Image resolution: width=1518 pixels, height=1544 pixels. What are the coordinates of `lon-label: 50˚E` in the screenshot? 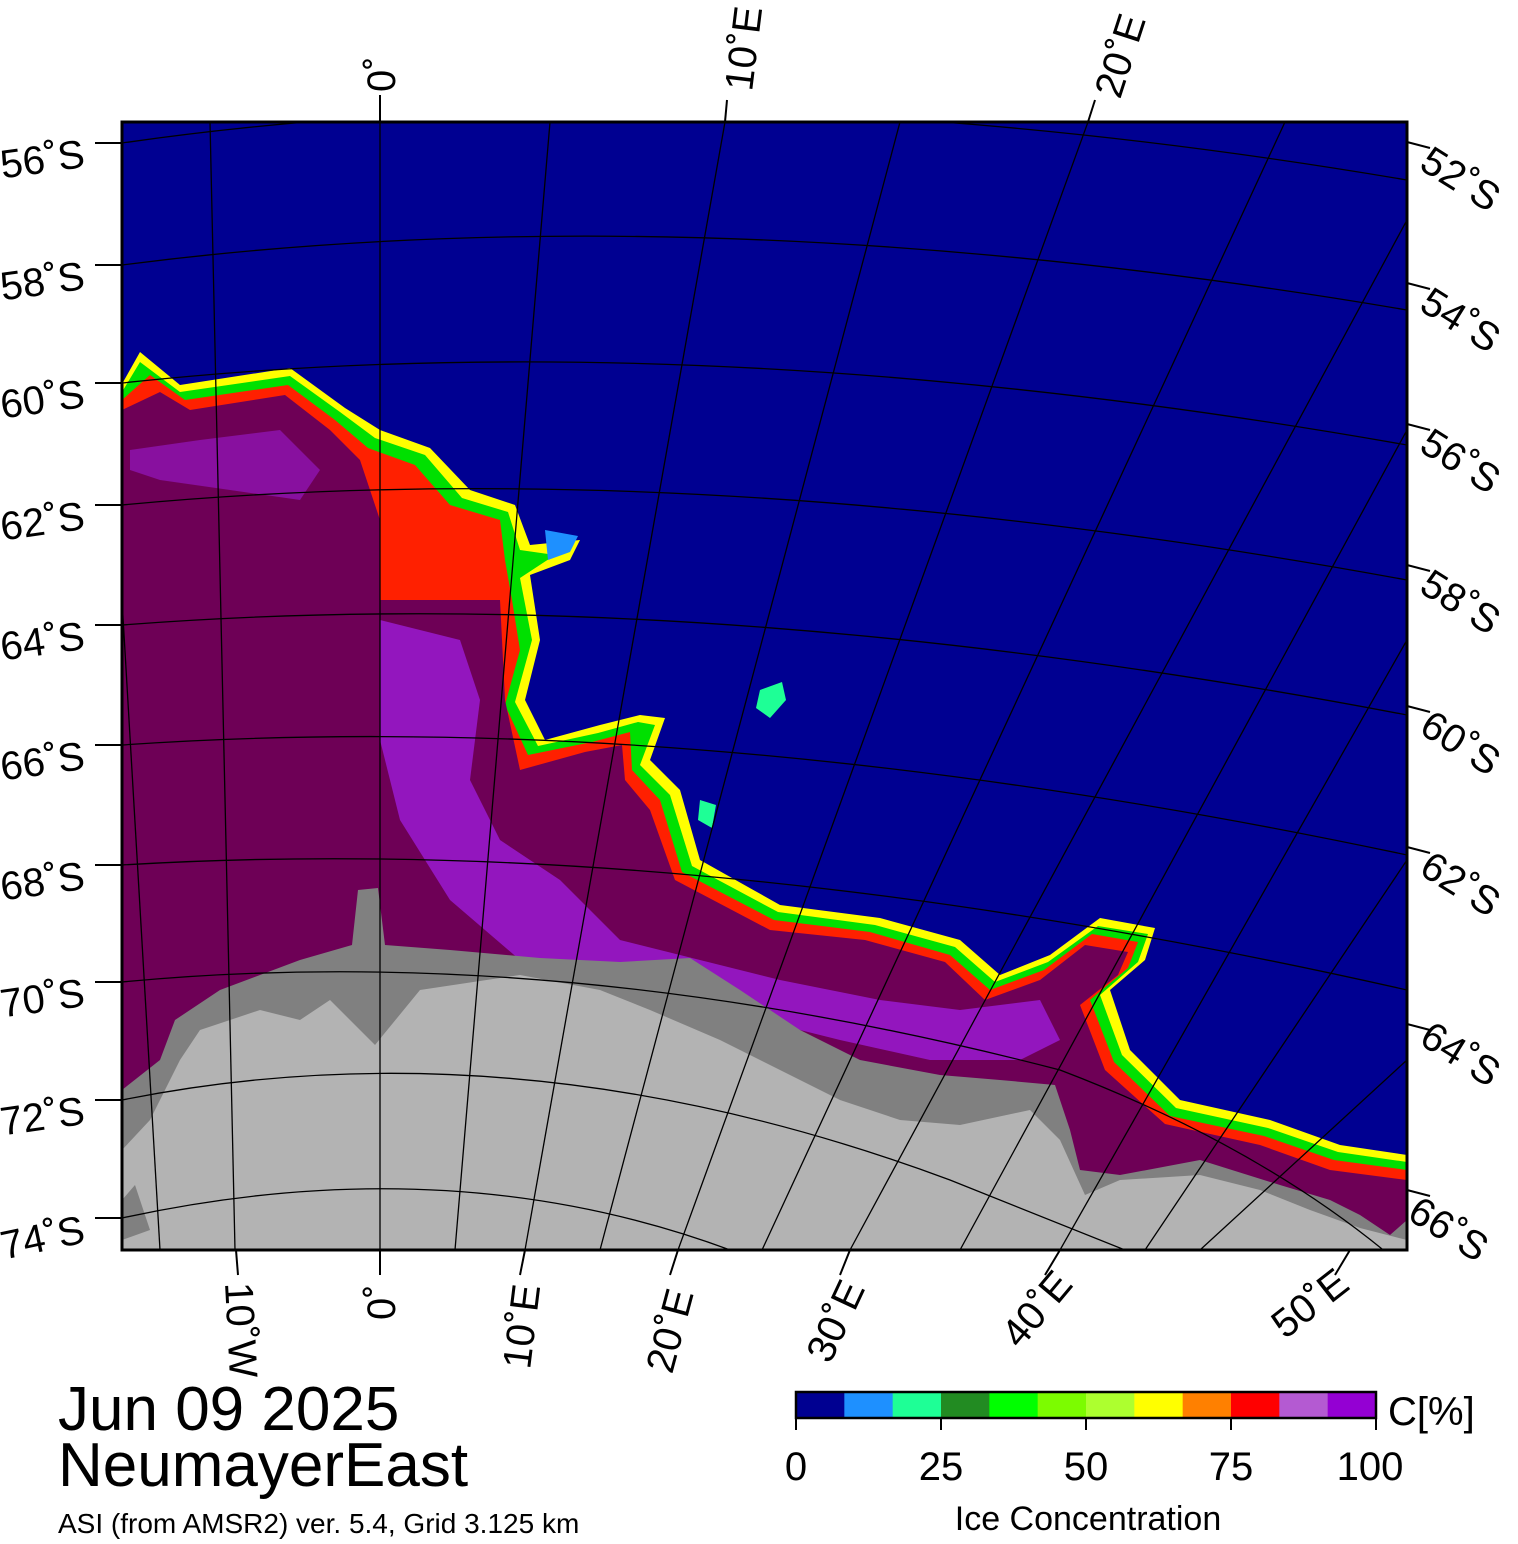 It's located at (1310, 1303).